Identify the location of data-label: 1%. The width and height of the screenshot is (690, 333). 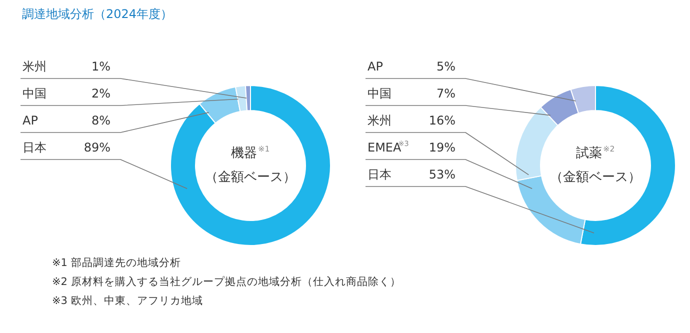
(101, 67).